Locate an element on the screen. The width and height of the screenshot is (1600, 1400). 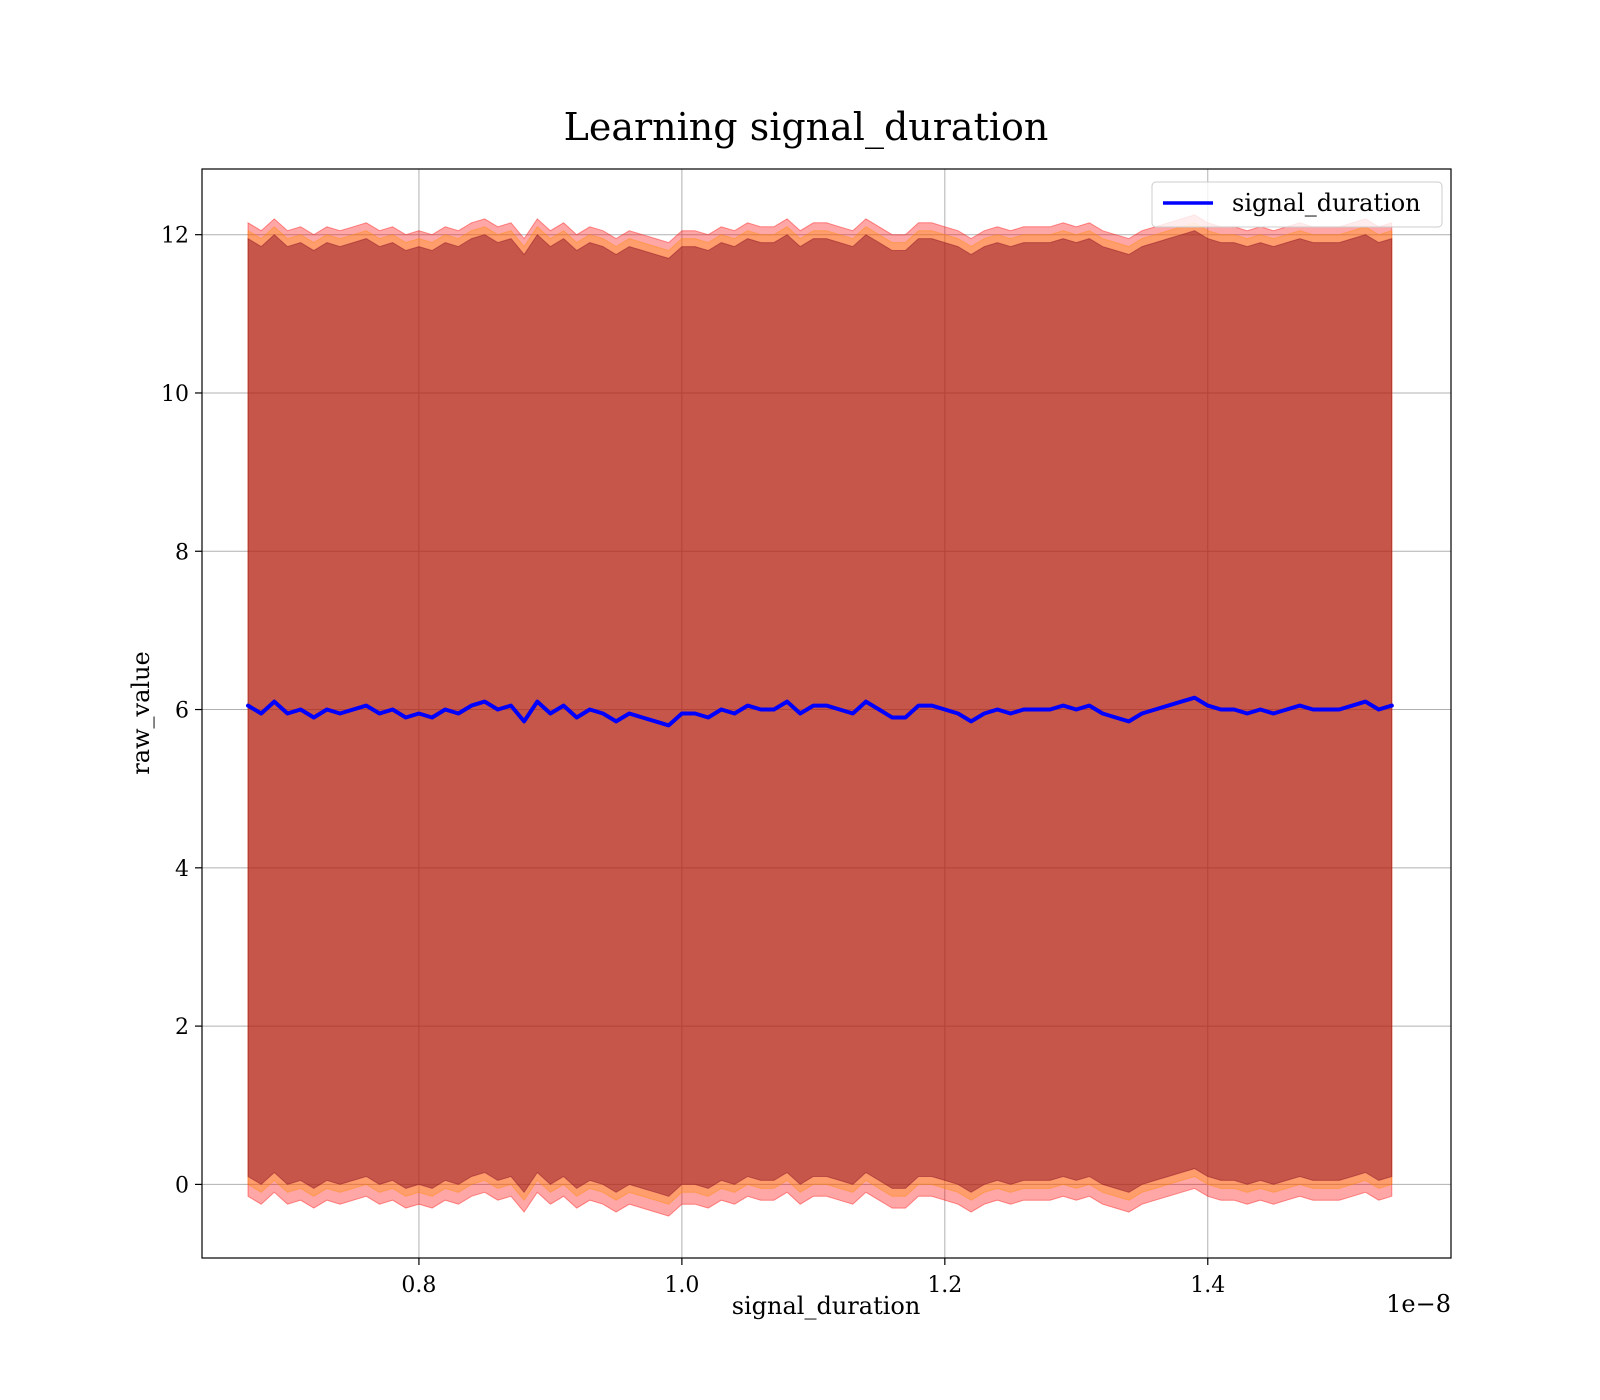
x-axis-label: signal_duration is located at coordinates (826, 1306).